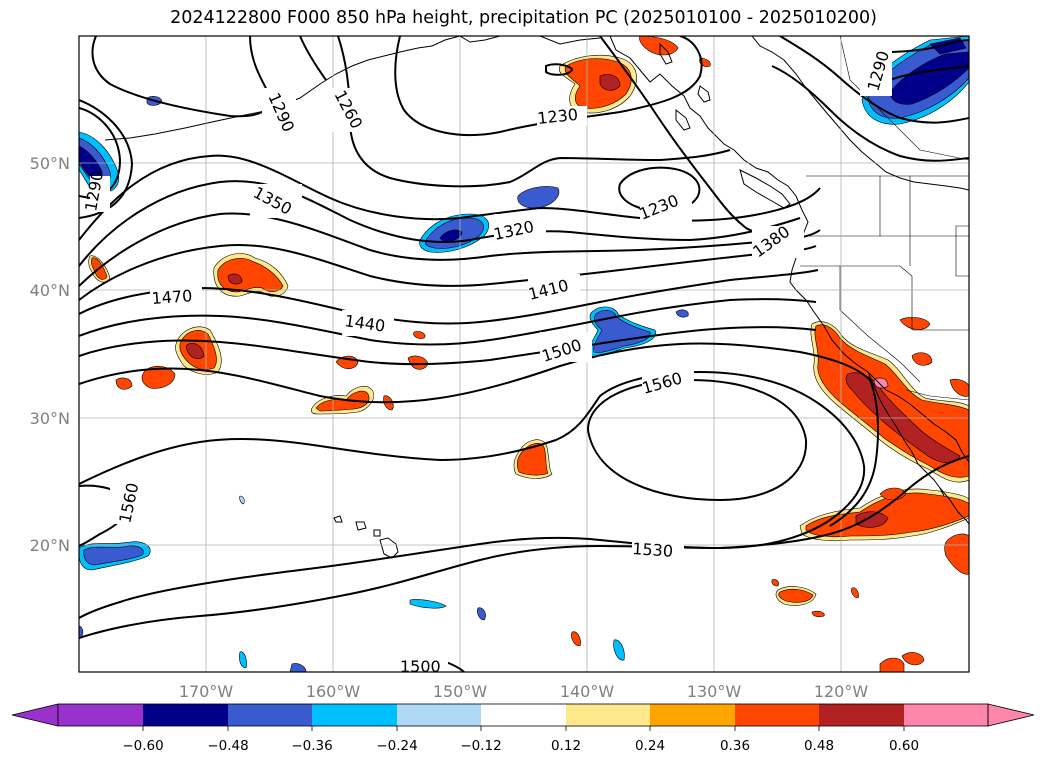 This screenshot has height=765, width=1047. What do you see at coordinates (50, 163) in the screenshot?
I see `lat-label-50n: 50°N` at bounding box center [50, 163].